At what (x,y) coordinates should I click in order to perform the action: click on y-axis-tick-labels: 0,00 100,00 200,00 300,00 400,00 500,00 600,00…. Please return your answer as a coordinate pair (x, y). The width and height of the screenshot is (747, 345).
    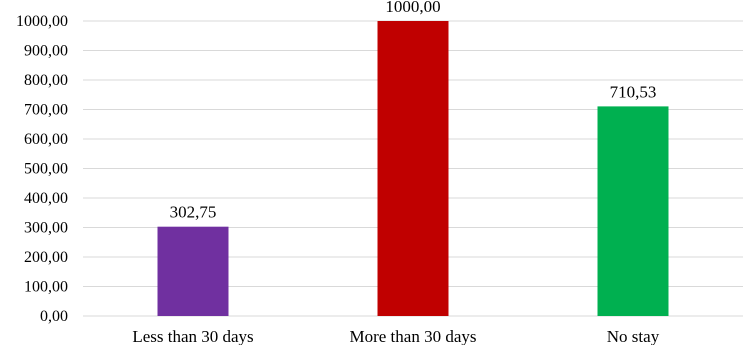
    Looking at the image, I should click on (42, 169).